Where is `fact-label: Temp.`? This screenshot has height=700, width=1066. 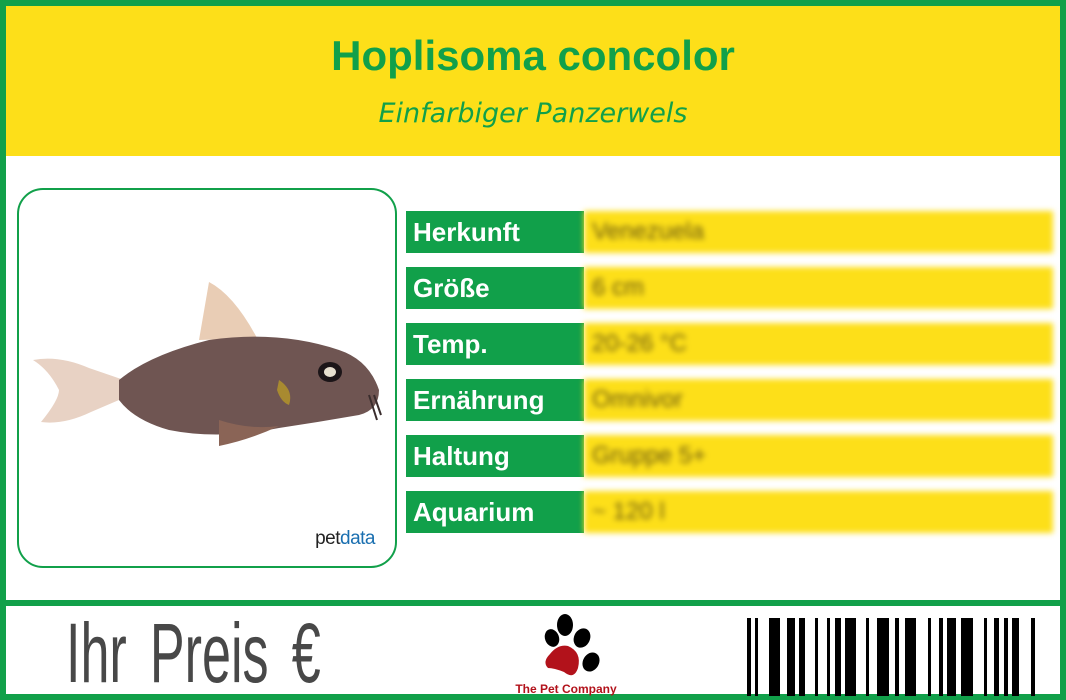 fact-label: Temp. is located at coordinates (495, 344).